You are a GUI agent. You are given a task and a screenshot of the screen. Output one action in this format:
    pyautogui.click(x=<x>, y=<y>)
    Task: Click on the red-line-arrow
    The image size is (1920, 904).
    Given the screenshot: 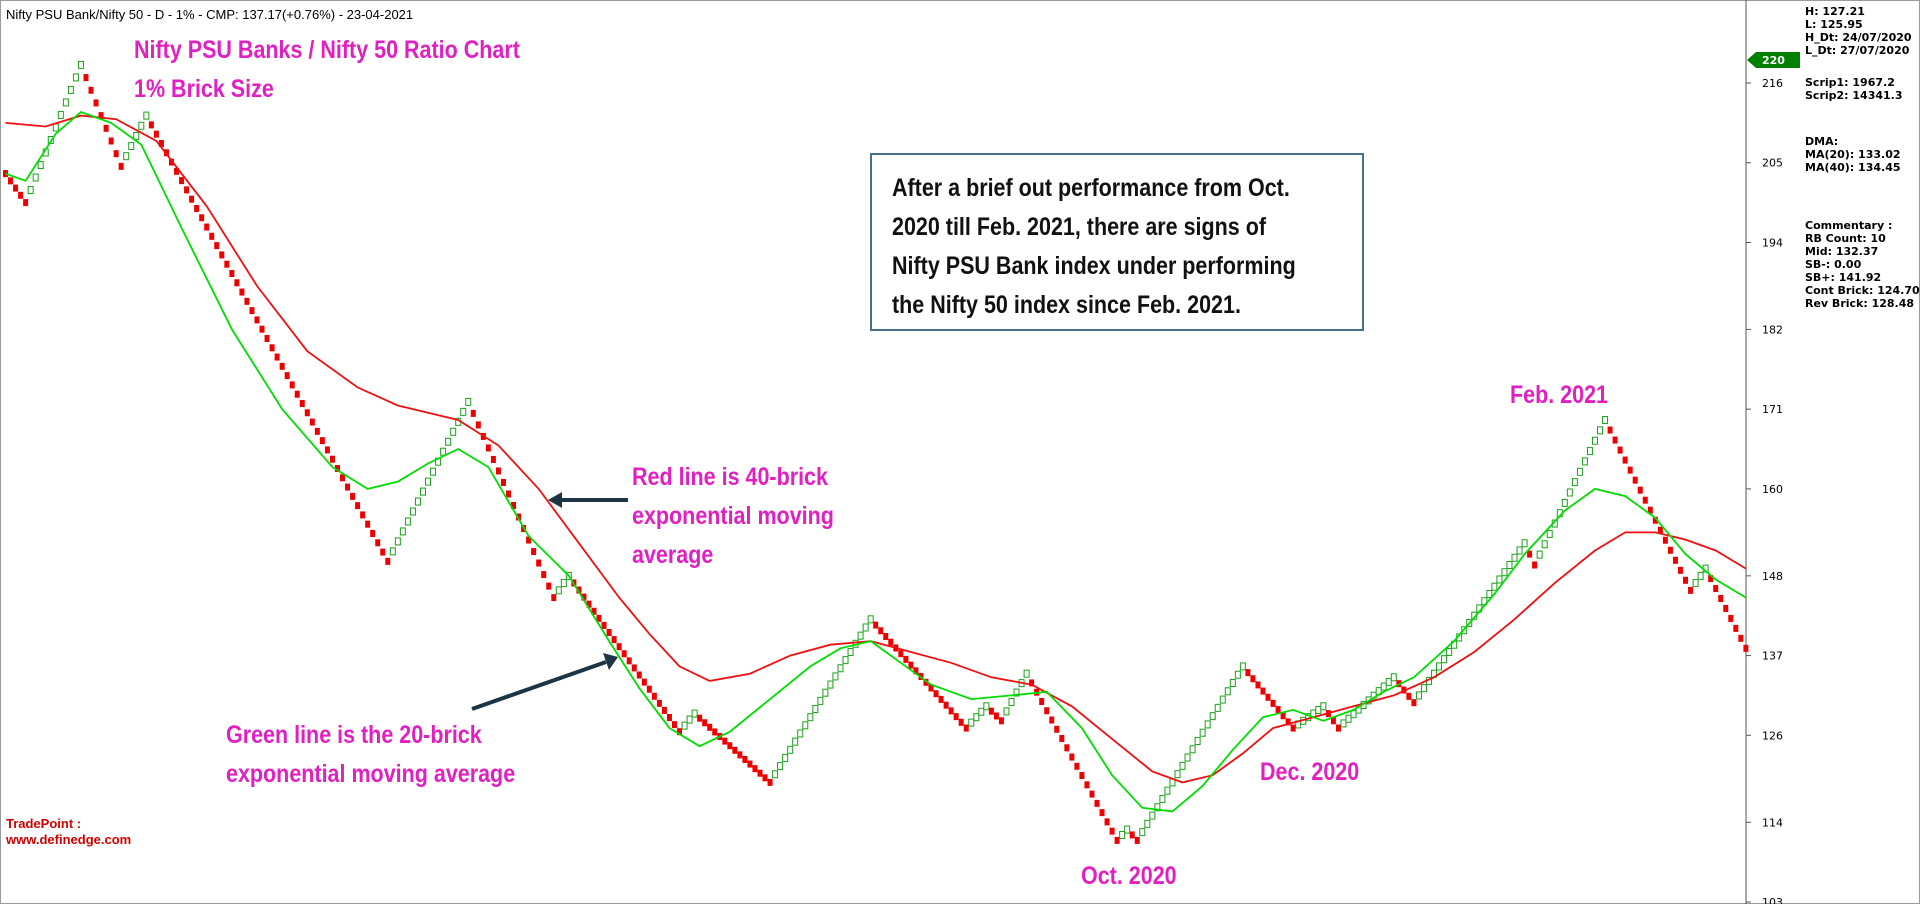 What is the action you would take?
    pyautogui.click(x=588, y=500)
    